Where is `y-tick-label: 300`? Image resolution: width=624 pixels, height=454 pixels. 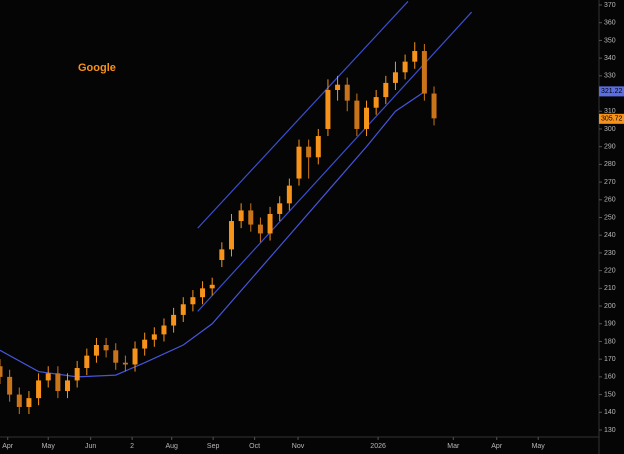
y-tick-label: 300 is located at coordinates (610, 129).